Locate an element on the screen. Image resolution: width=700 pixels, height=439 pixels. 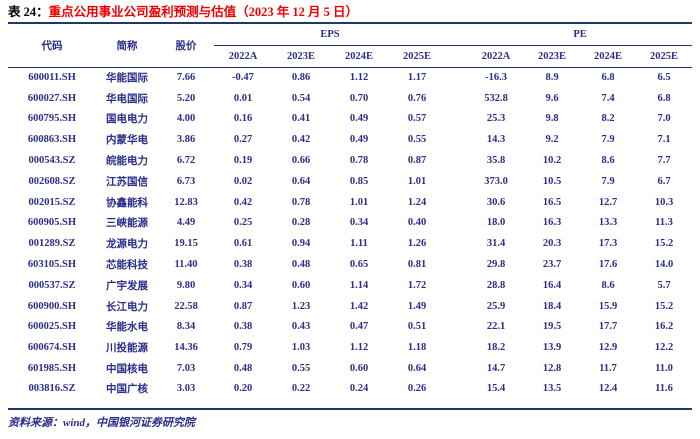
cell-name: 内蒙华电 is located at coordinates (127, 141).